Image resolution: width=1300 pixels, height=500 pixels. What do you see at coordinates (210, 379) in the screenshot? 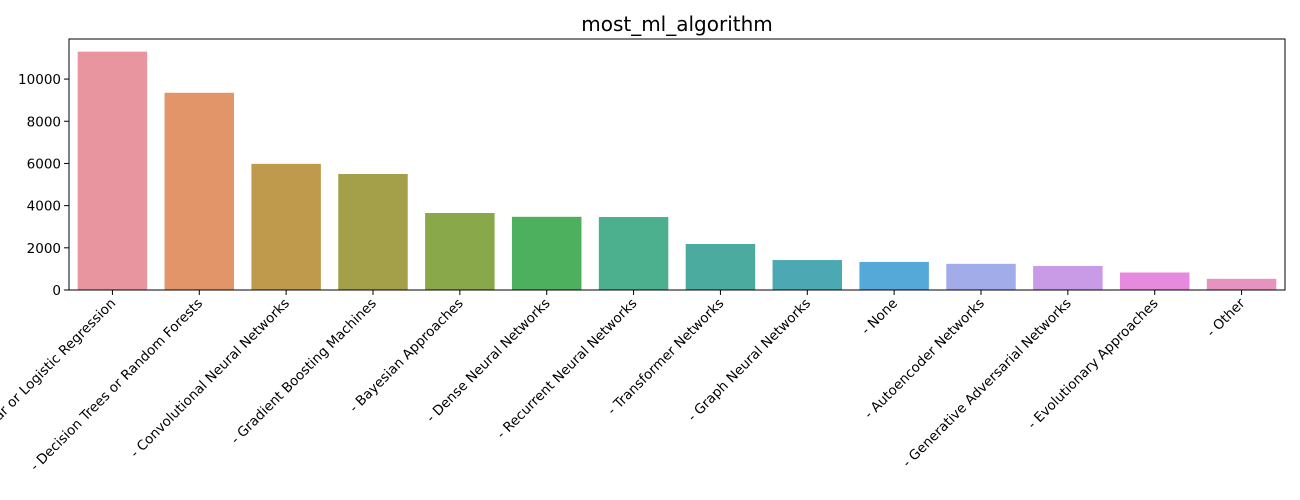
I see `x-tick-label: - Convolutional Neural Networks` at bounding box center [210, 379].